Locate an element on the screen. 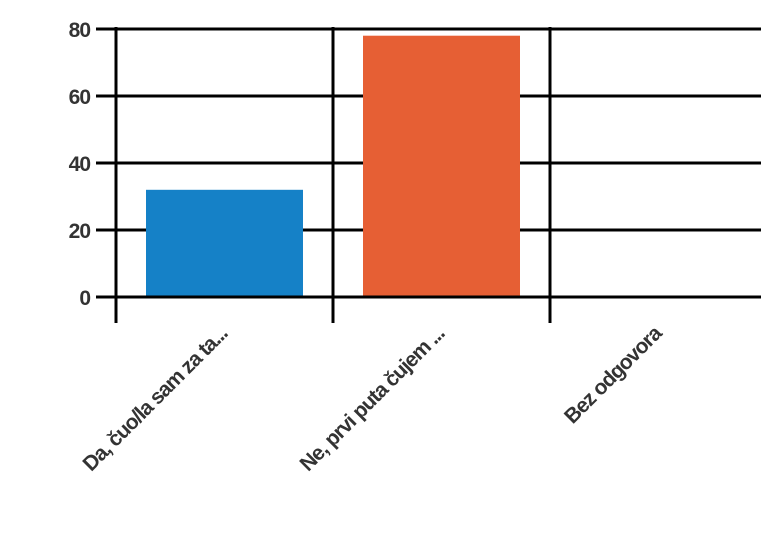 Image resolution: width=761 pixels, height=538 pixels. y-tick-label: 20 is located at coordinates (80, 231).